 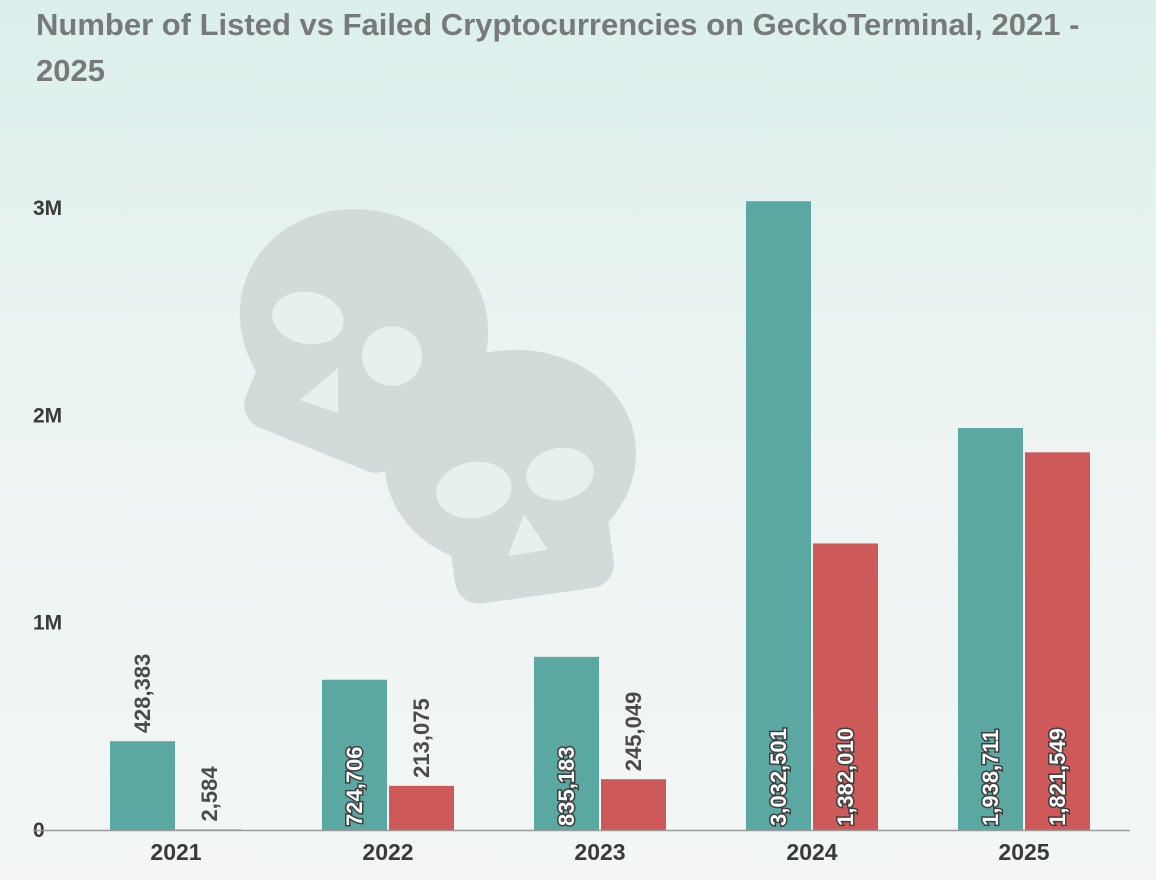 I want to click on y-tick-label: 2M, so click(x=47, y=415).